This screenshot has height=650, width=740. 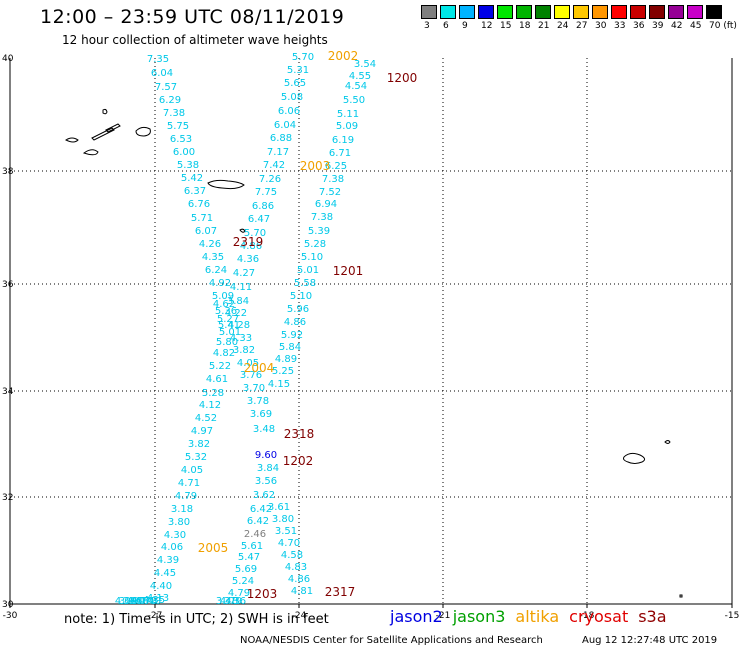 What do you see at coordinates (210, 244) in the screenshot?
I see `wave-height-value: 4.26` at bounding box center [210, 244].